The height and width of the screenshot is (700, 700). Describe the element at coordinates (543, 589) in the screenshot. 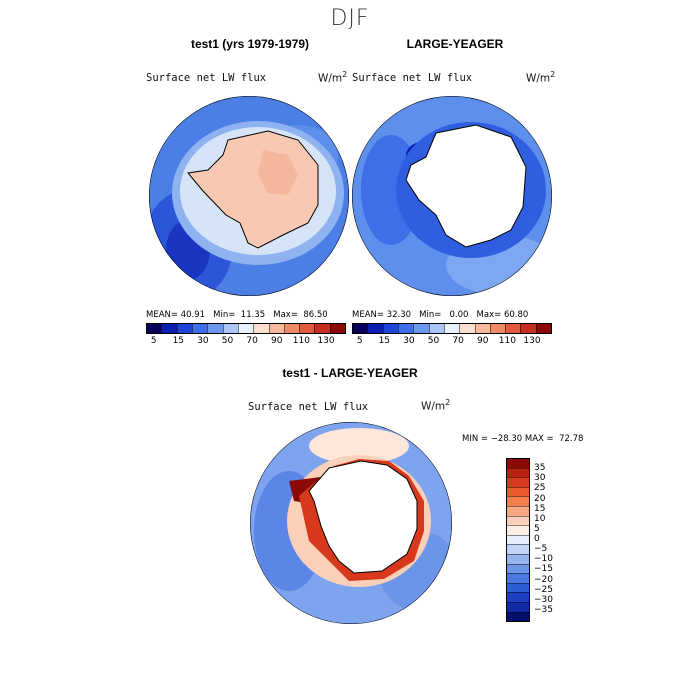

I see `colorbar-tick-label: −25` at that location.